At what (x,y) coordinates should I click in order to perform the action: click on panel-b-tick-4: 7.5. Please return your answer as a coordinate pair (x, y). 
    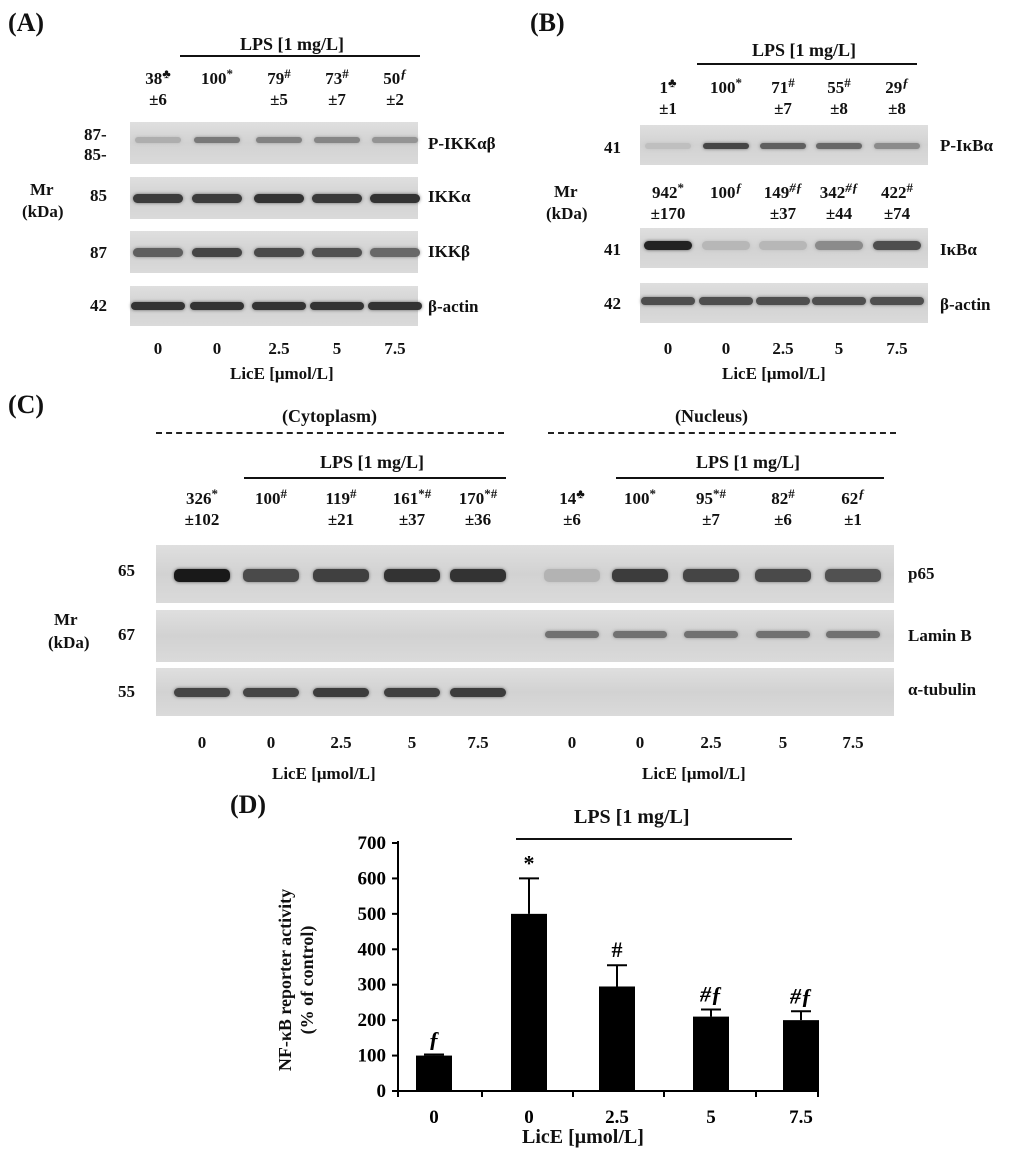
    Looking at the image, I should click on (897, 348).